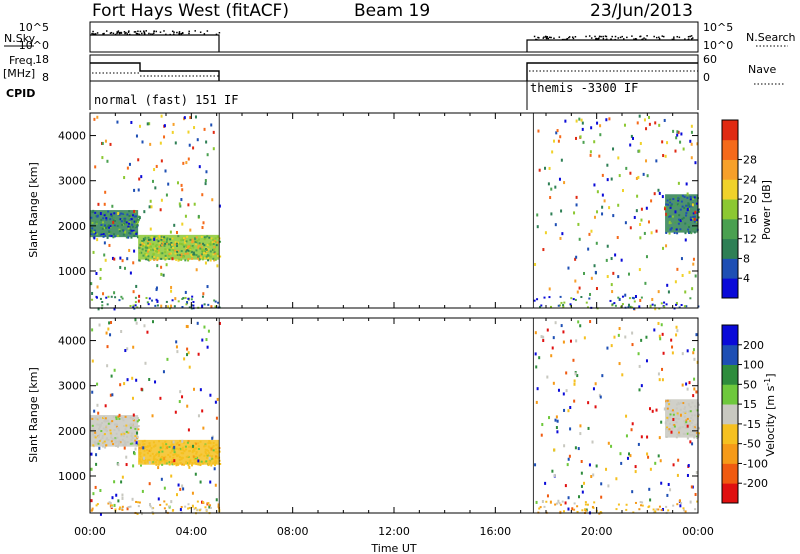 This screenshot has height=554, width=800. What do you see at coordinates (393, 548) in the screenshot?
I see `time-axis-label: Time UT` at bounding box center [393, 548].